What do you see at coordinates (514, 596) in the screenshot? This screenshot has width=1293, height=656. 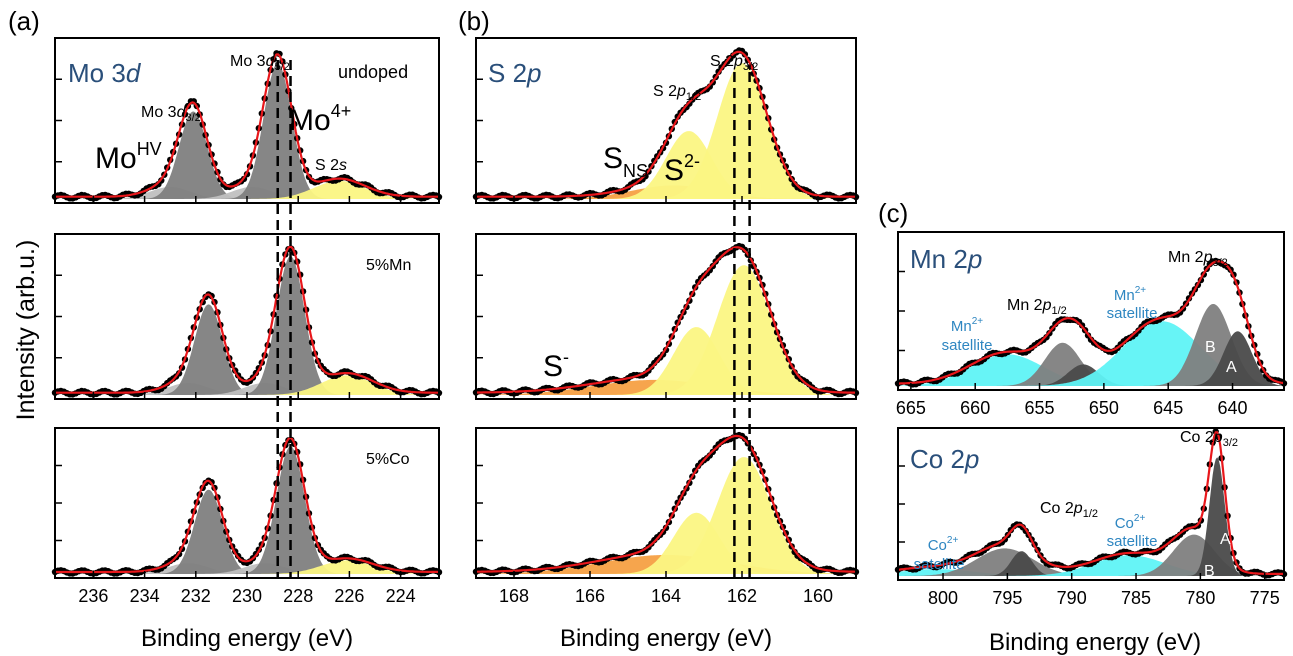 I see `s2p-co-x-tick-label: 168` at bounding box center [514, 596].